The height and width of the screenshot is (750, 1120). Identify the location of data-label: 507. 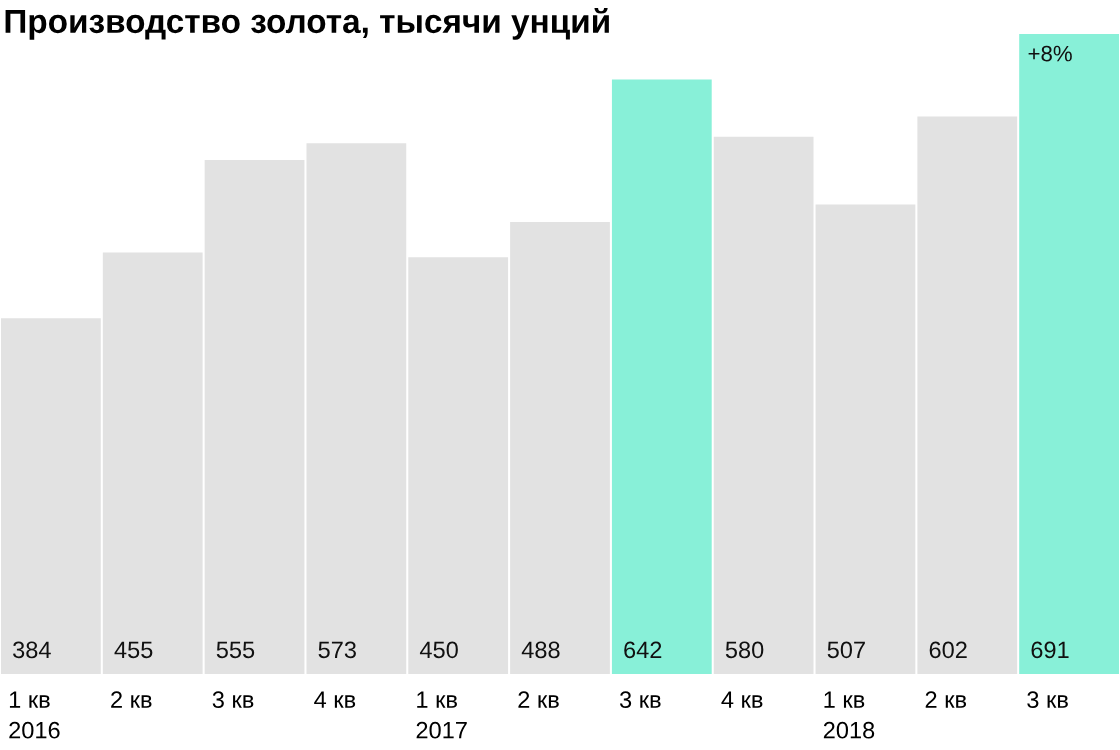
(846, 650).